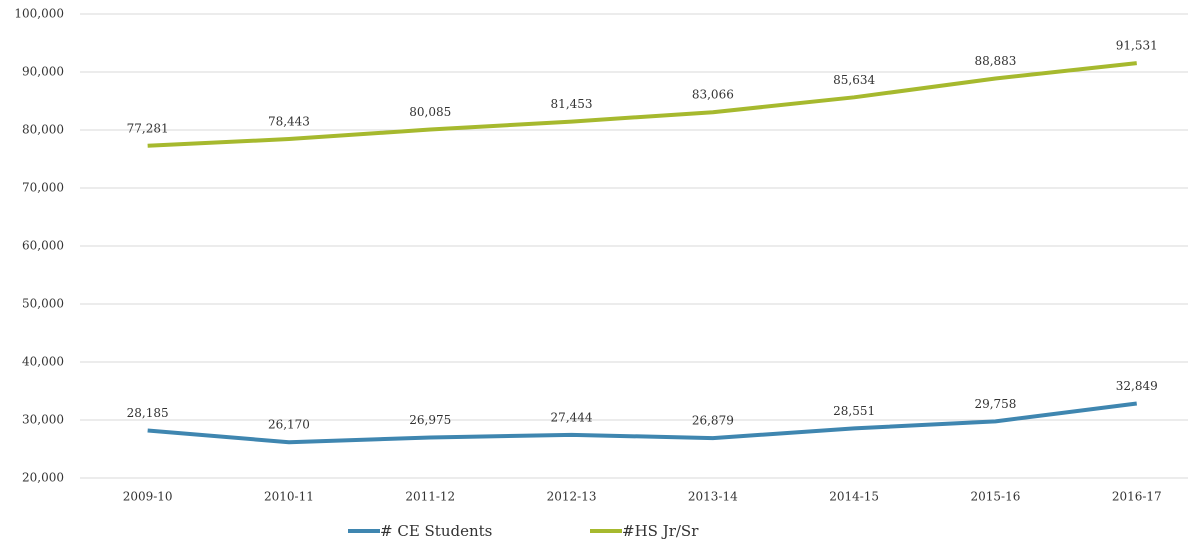  Describe the element at coordinates (148, 413) in the screenshot. I see `data-label: 28,185` at that location.